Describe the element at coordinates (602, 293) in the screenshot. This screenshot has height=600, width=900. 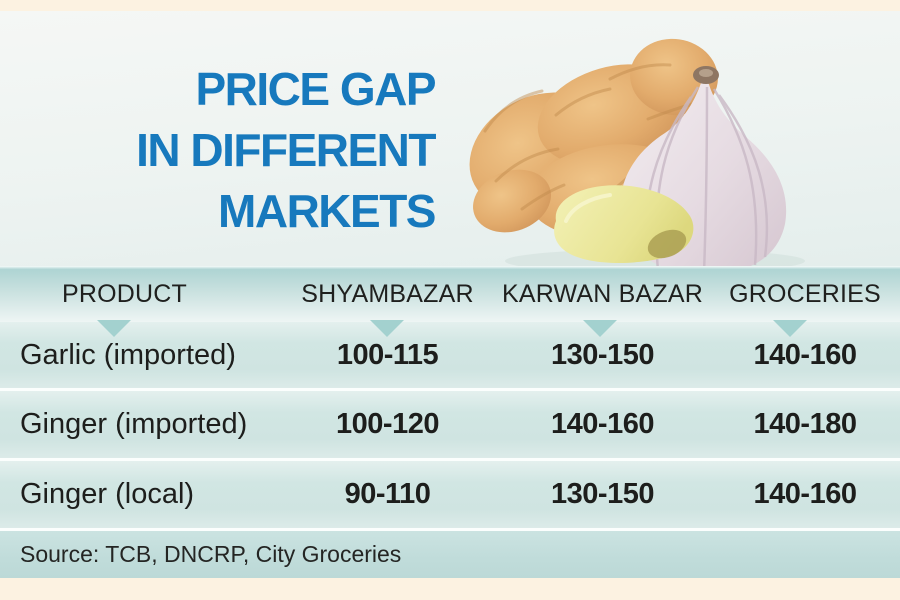
I see `column-header-karwan-bazar: KARWAN BAZAR` at that location.